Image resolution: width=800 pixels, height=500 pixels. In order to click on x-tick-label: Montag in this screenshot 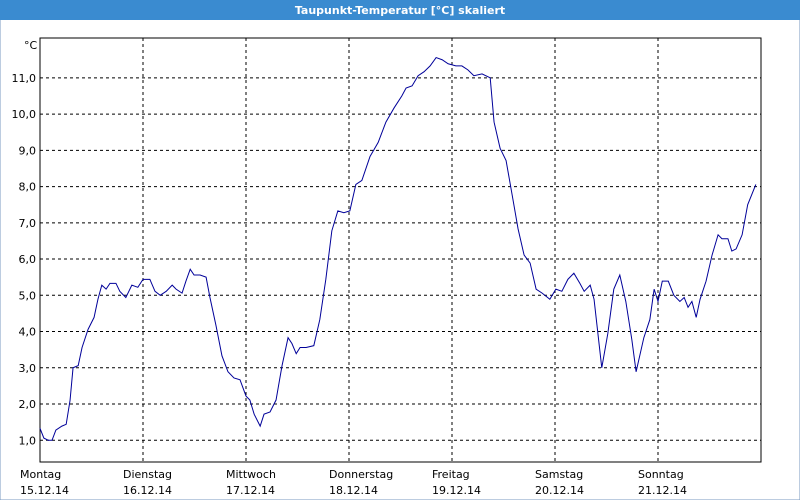, I will do `click(40, 474)`.